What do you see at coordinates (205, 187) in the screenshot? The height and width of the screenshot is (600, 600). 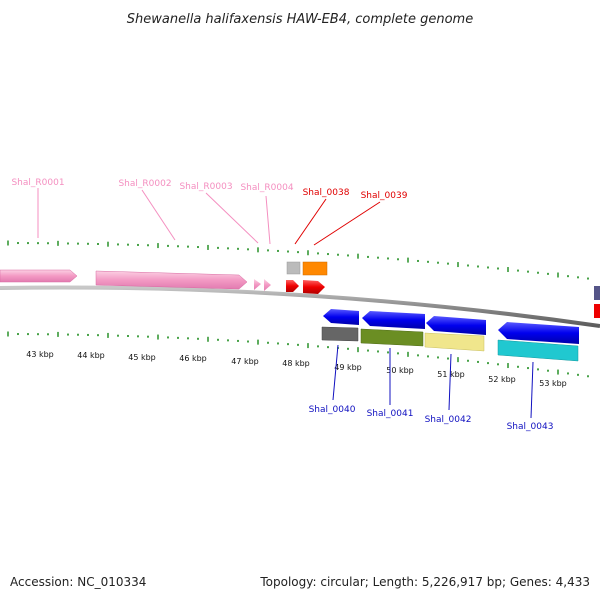 I see `gene-label-shal-r0003: Shal_R0003` at bounding box center [205, 187].